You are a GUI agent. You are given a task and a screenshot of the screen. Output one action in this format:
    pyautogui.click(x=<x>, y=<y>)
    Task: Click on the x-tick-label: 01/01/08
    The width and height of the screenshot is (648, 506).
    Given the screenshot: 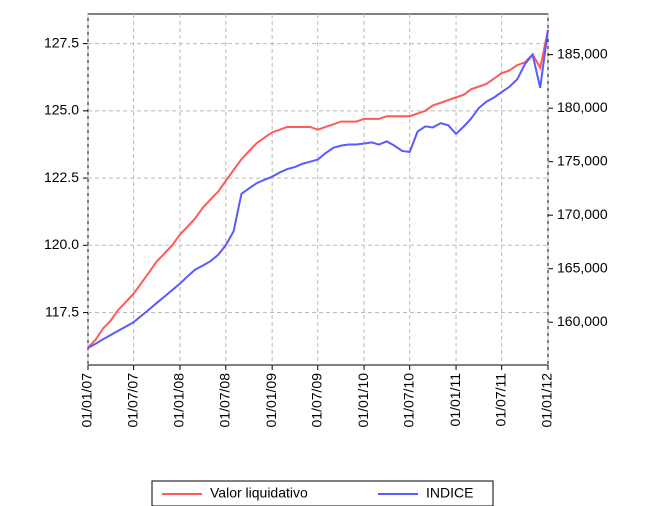 What is the action you would take?
    pyautogui.click(x=179, y=400)
    